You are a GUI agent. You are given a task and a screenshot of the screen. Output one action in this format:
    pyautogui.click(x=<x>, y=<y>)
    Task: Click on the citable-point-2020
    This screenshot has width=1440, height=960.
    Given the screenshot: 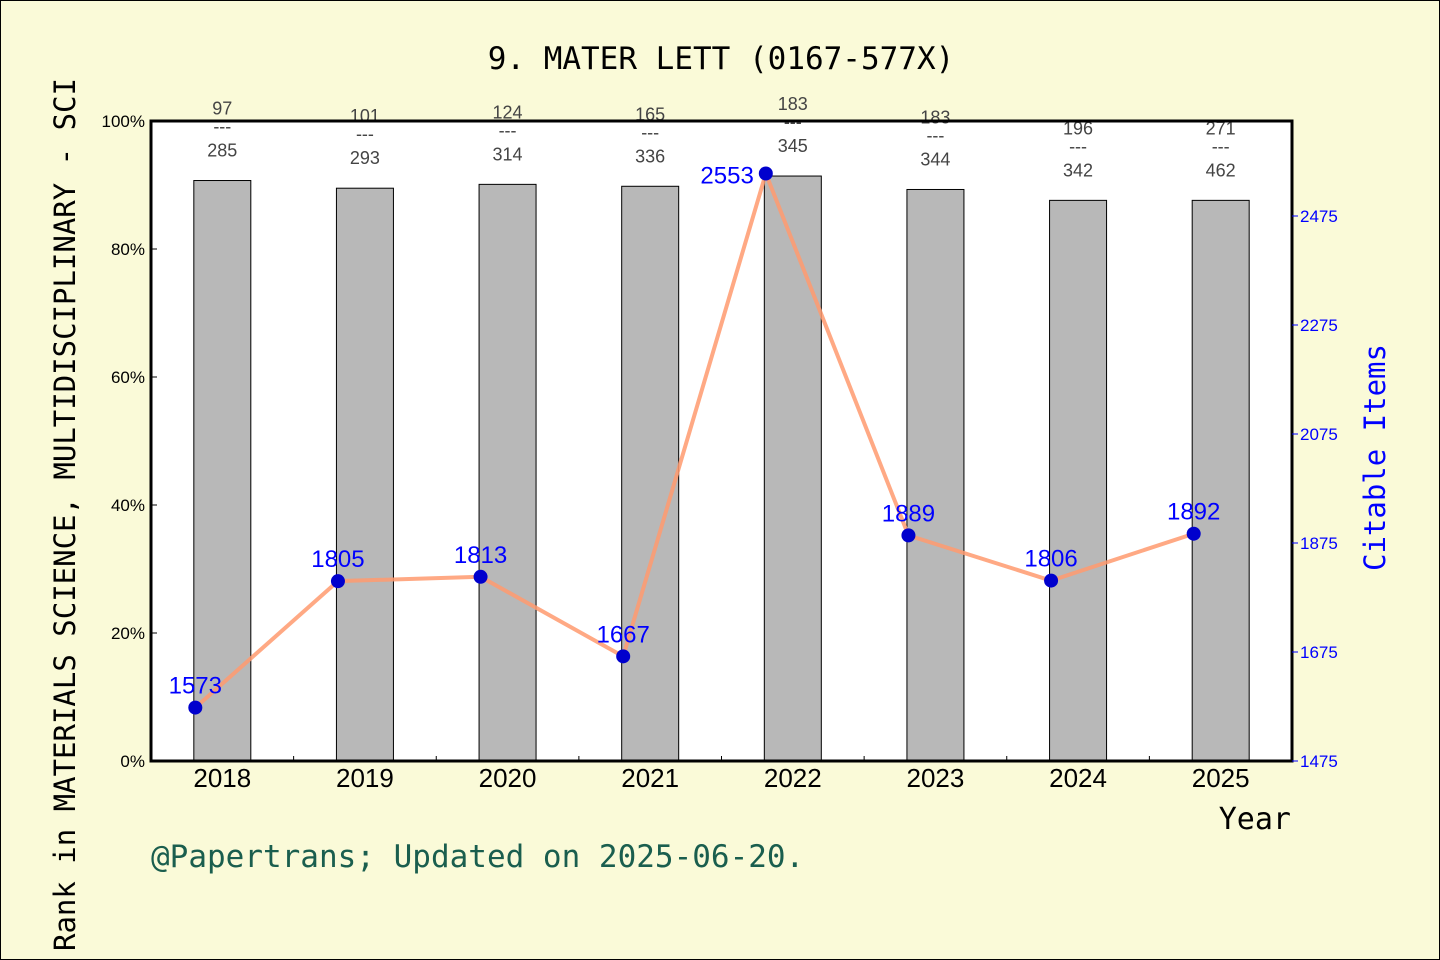 What is the action you would take?
    pyautogui.click(x=480, y=576)
    